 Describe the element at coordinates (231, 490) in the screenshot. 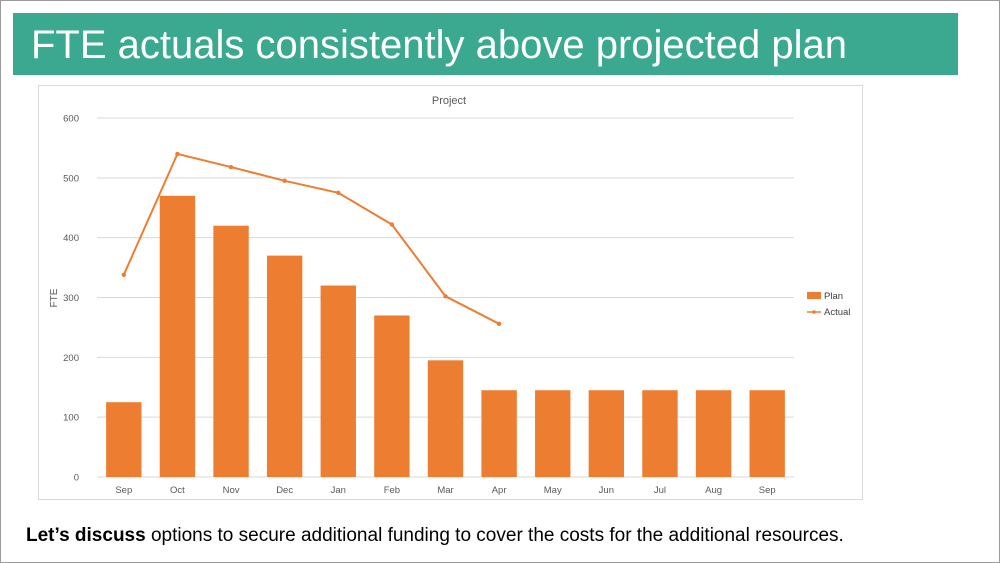

I see `x-tick-label: Nov` at that location.